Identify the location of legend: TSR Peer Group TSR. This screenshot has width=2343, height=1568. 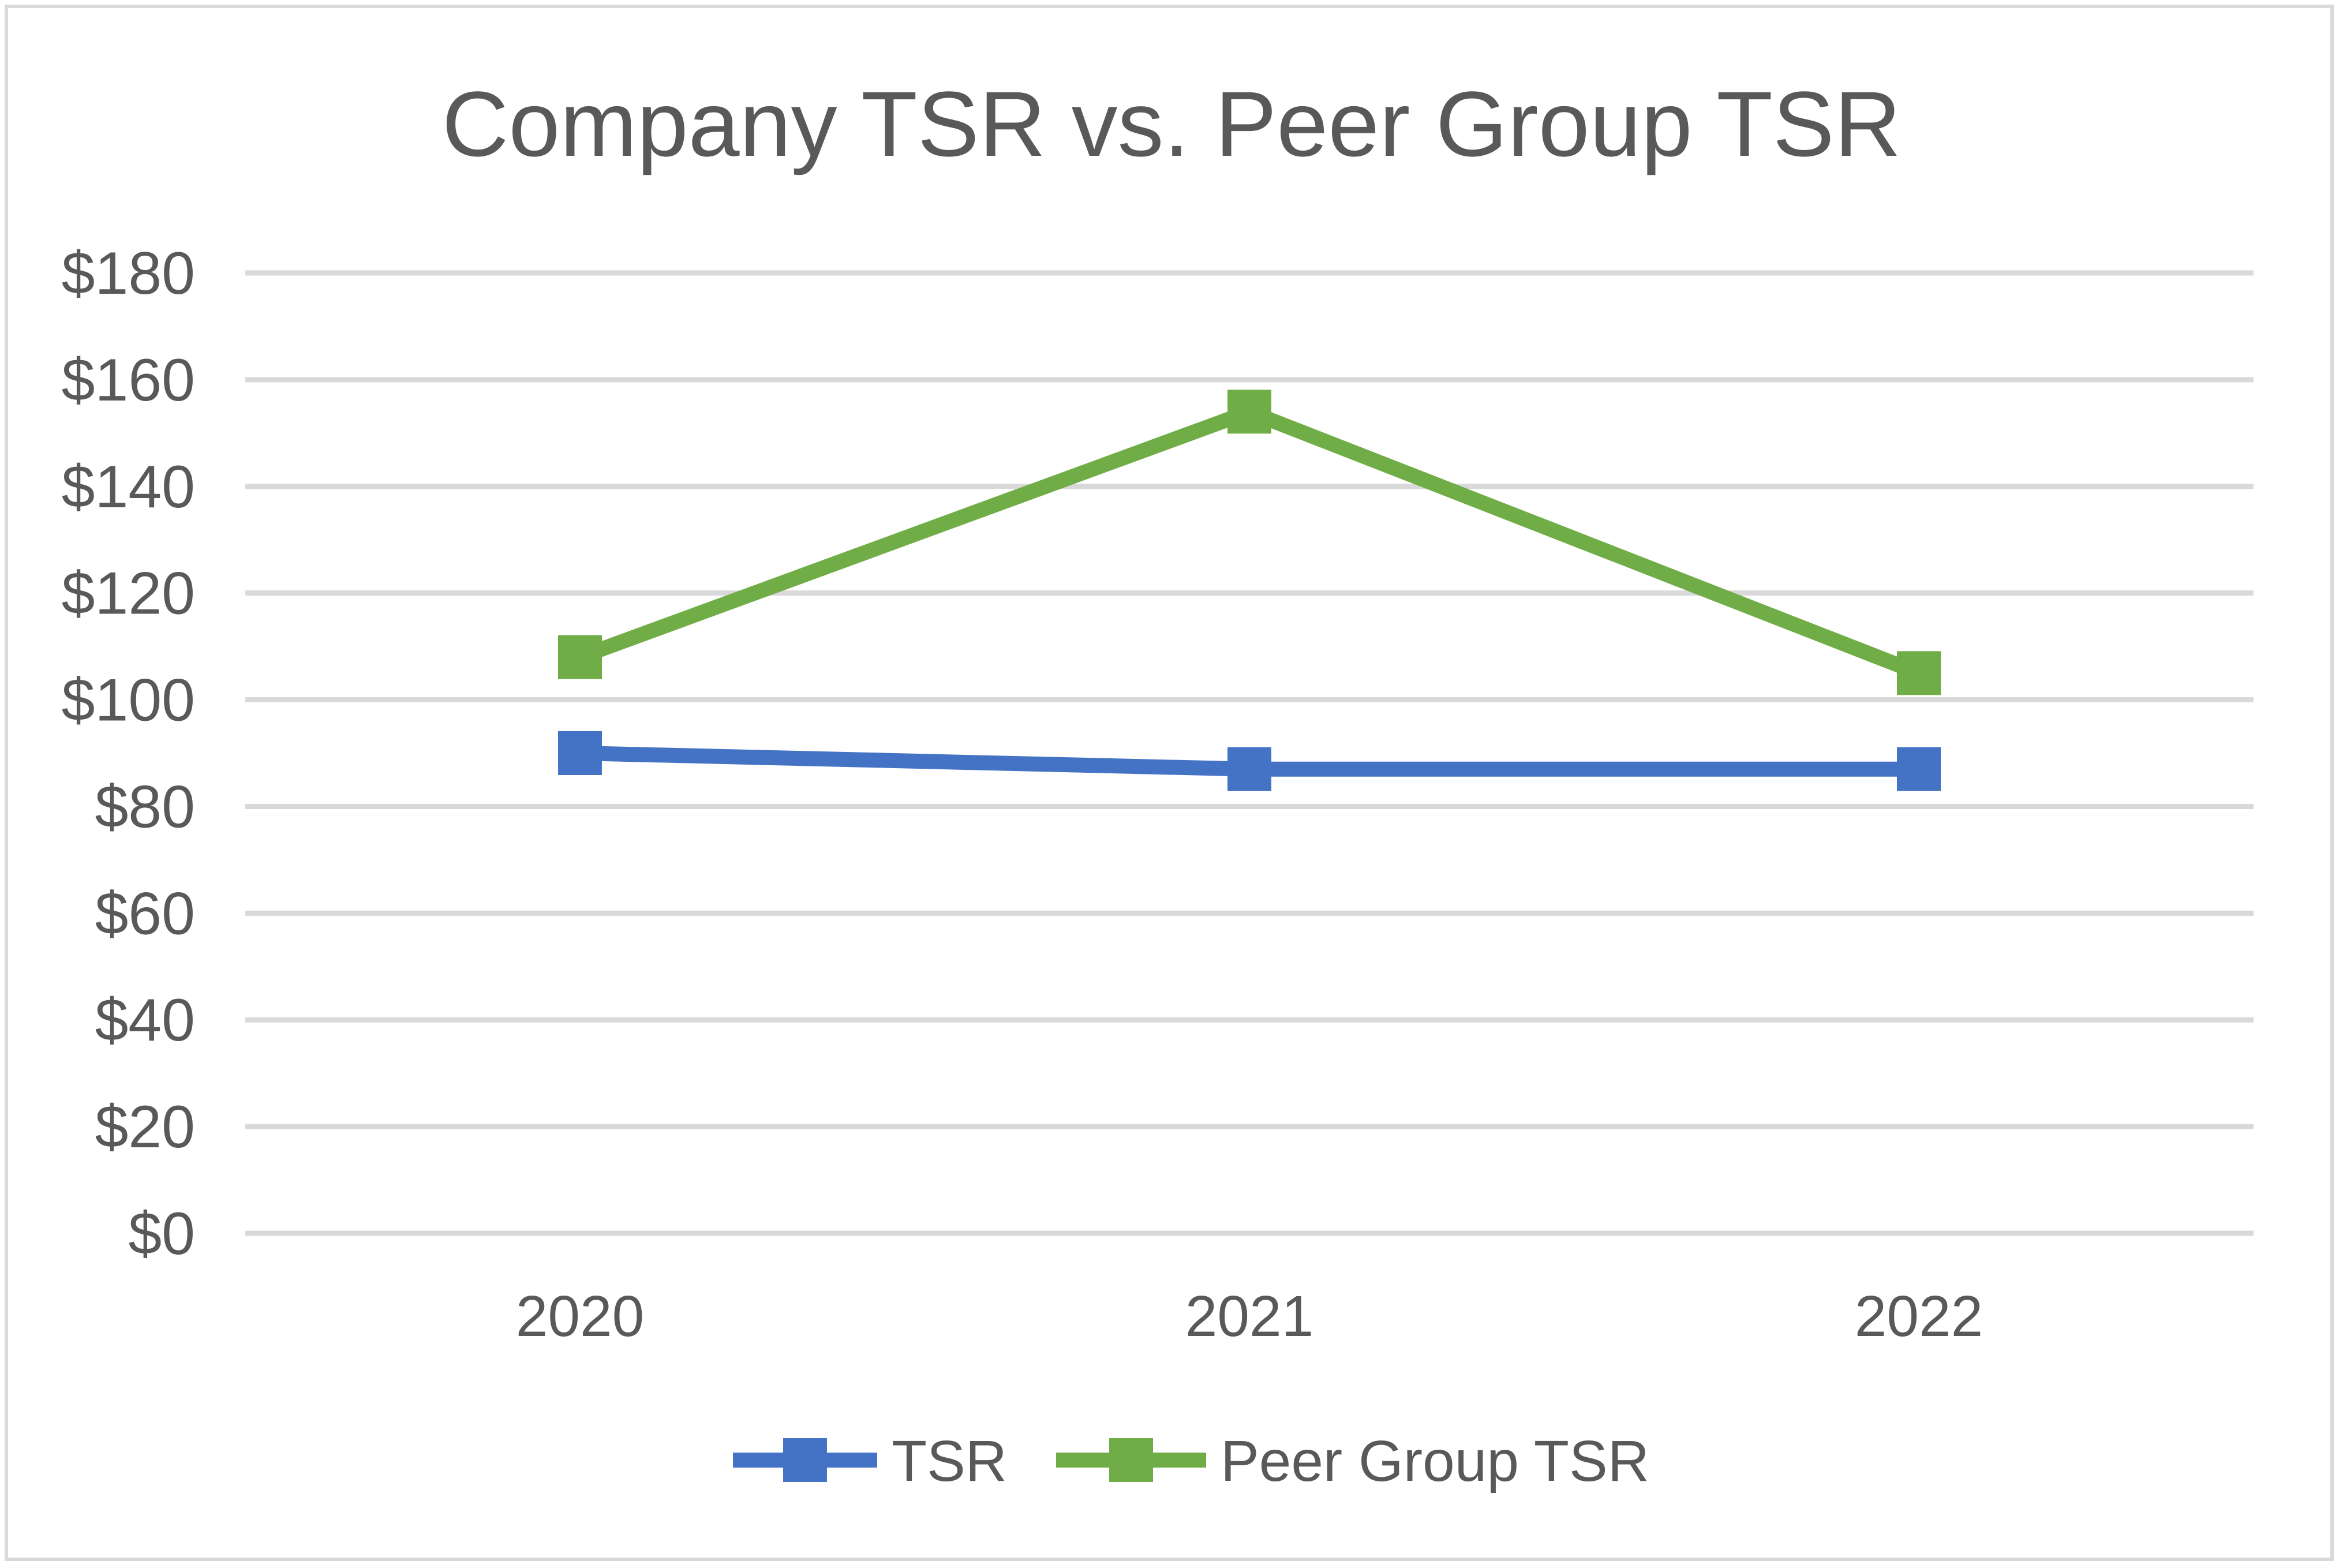
(1191, 1461).